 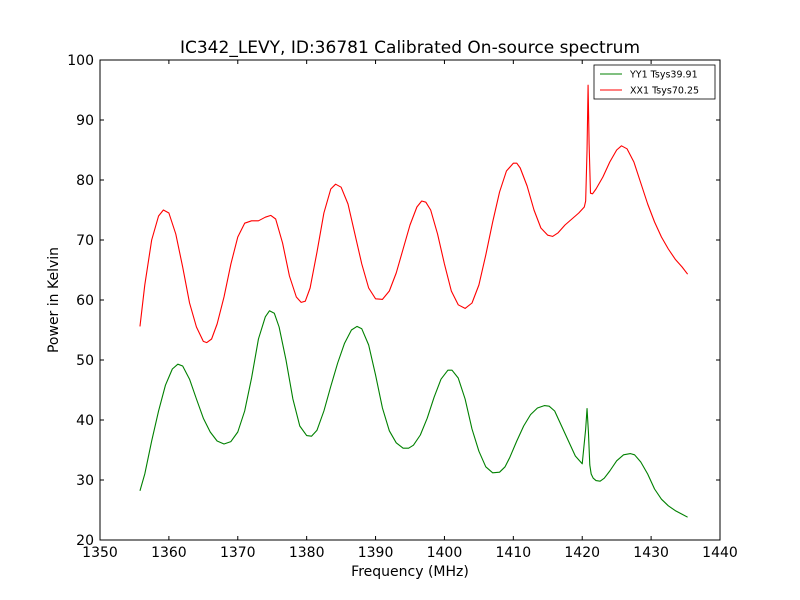 What do you see at coordinates (720, 553) in the screenshot?
I see `x-tick-label: 1440` at bounding box center [720, 553].